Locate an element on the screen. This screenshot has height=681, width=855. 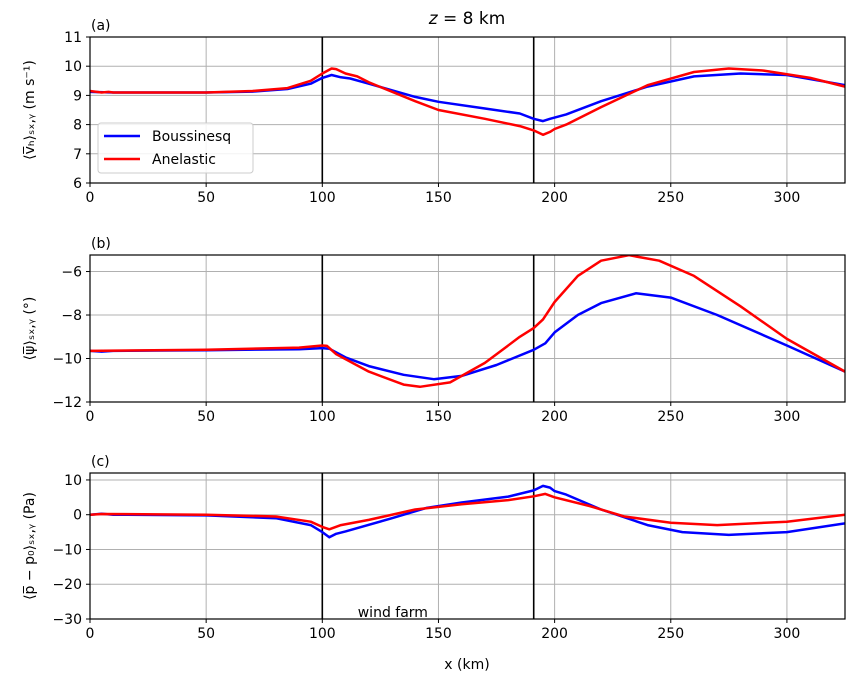
y-tick-label: −8 is located at coordinates (71, 316).